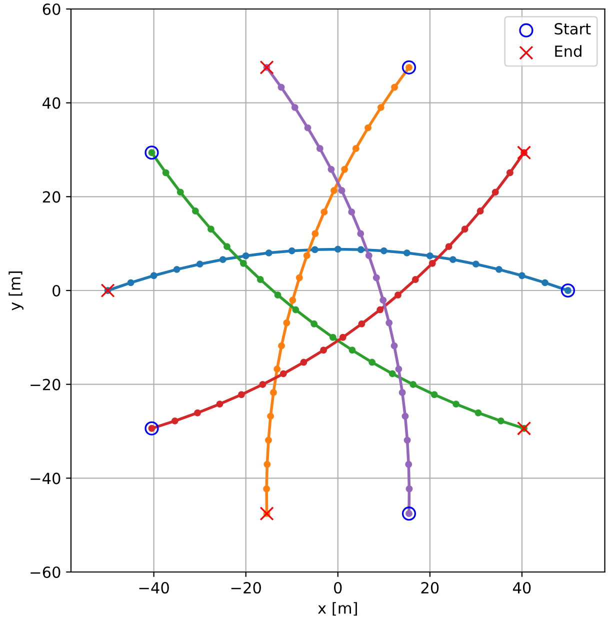 Image resolution: width=614 pixels, height=625 pixels. What do you see at coordinates (337, 609) in the screenshot?
I see `x-axis-title: x [m]` at bounding box center [337, 609].